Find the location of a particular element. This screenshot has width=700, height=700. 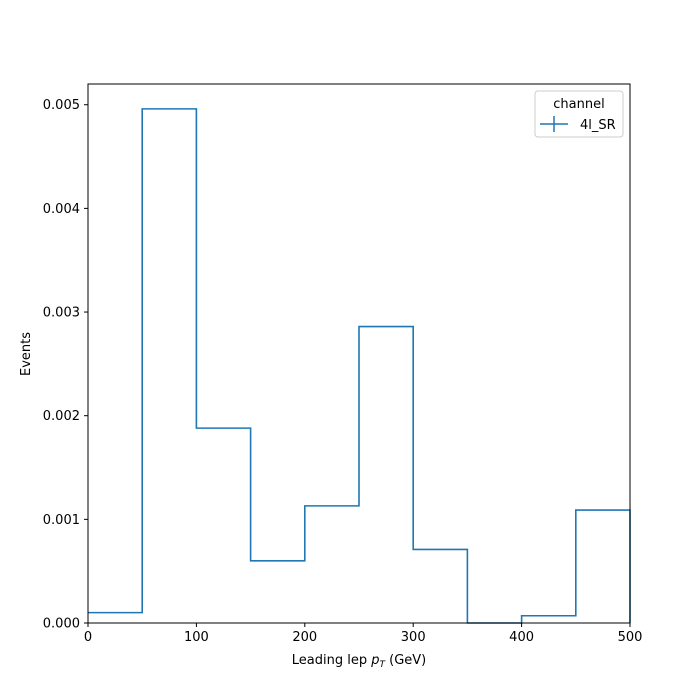

legend-box is located at coordinates (579, 114).